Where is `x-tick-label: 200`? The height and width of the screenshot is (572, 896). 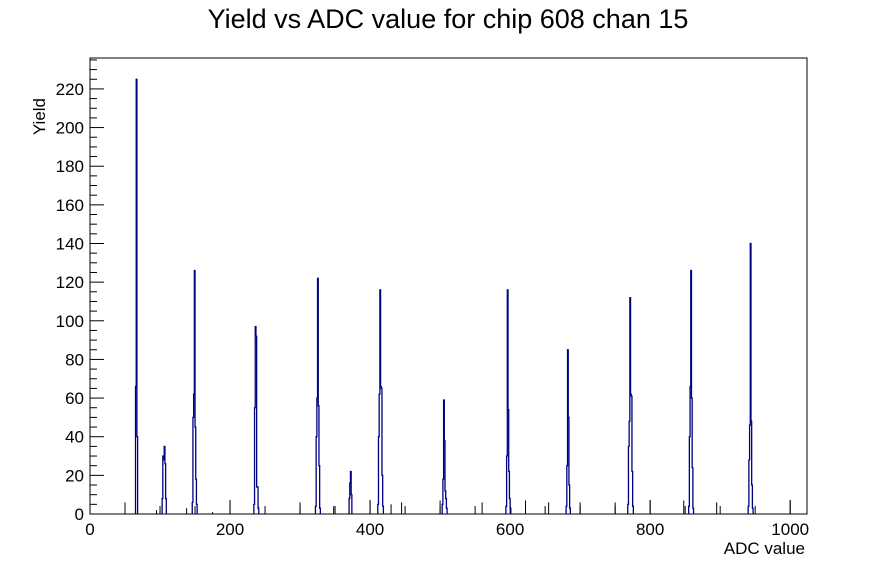
x-tick-label: 200 is located at coordinates (230, 529).